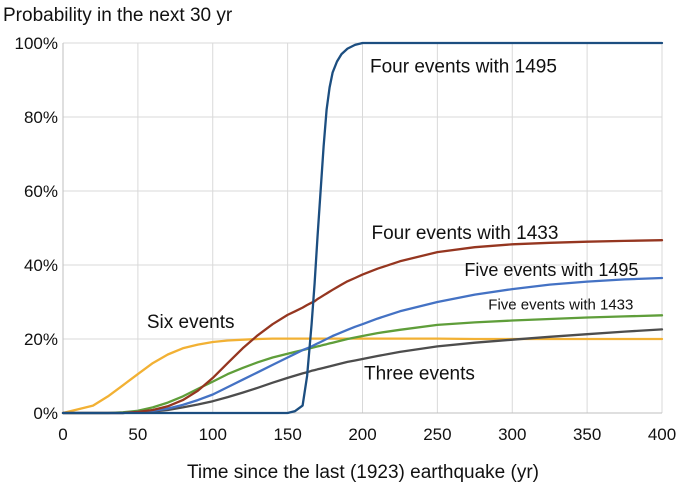 The width and height of the screenshot is (680, 488). Describe the element at coordinates (560, 304) in the screenshot. I see `series-label: Five events with 1433` at that location.